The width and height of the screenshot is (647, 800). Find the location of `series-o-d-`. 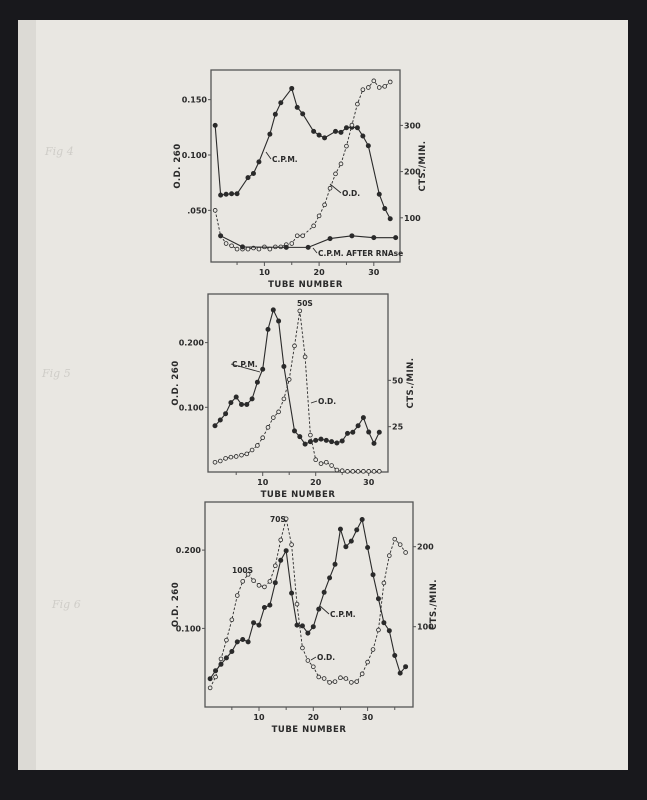

series-o-d- is located at coordinates (302, 165).